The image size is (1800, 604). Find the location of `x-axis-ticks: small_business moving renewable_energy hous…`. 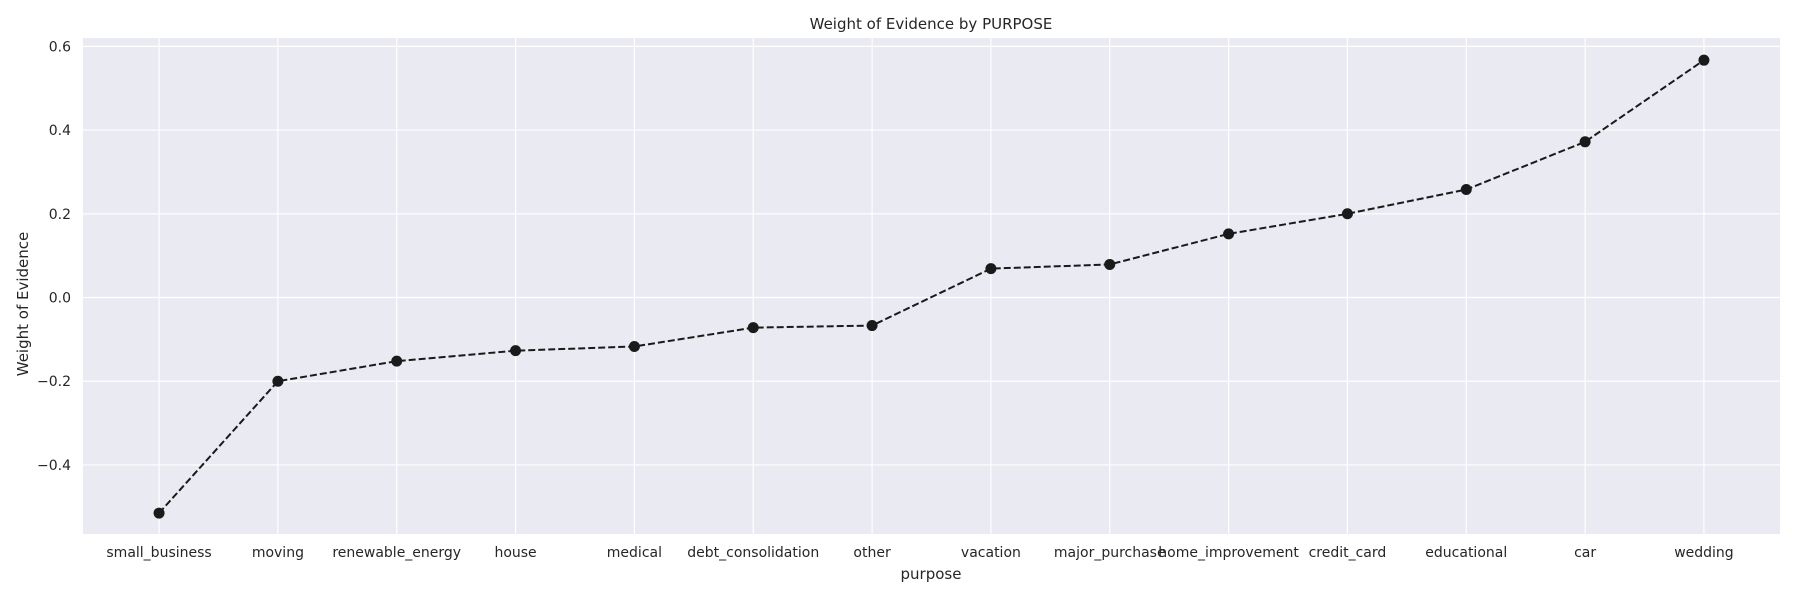

x-axis-ticks: small_business moving renewable_energy hous… is located at coordinates (919, 553).